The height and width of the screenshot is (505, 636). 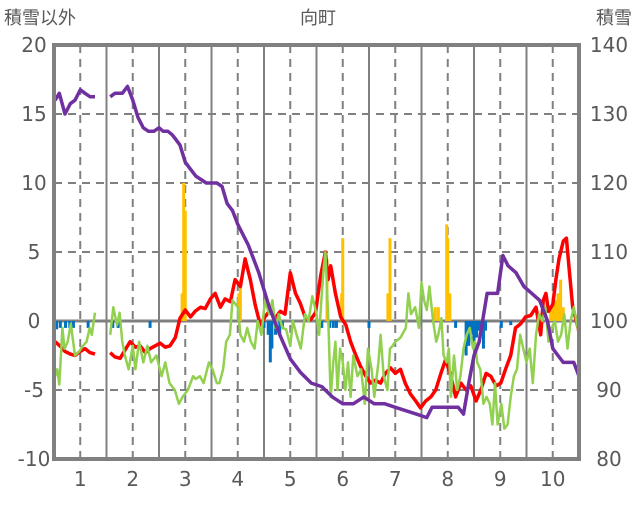 What do you see at coordinates (34, 459) in the screenshot?
I see `left-tick-label: -10` at bounding box center [34, 459].